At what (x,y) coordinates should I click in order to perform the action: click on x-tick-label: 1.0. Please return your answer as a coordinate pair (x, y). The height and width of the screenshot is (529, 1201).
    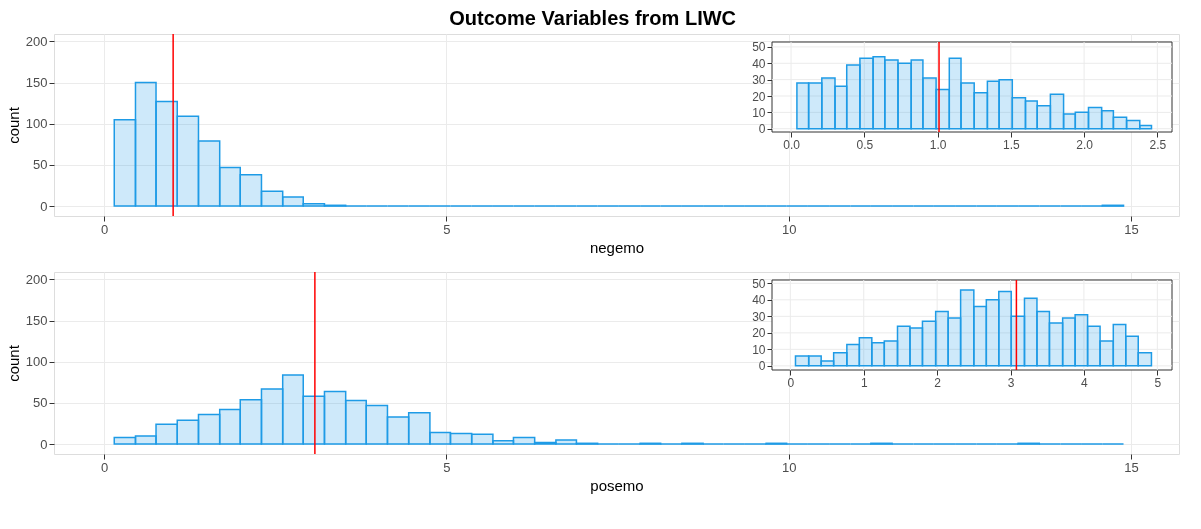
    Looking at the image, I should click on (938, 144).